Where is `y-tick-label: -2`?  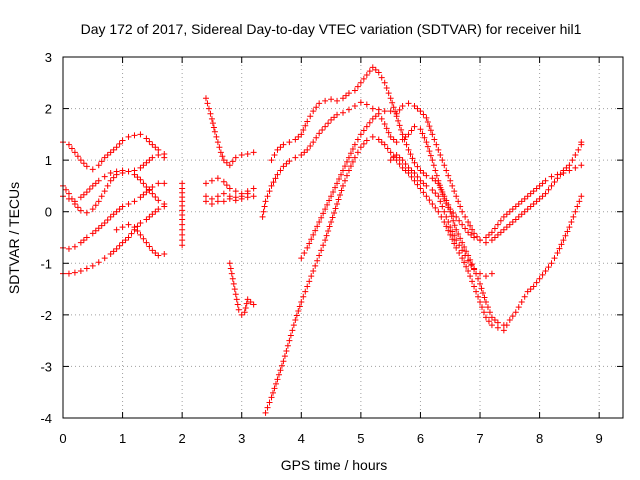
y-tick-label: -2 is located at coordinates (46, 315).